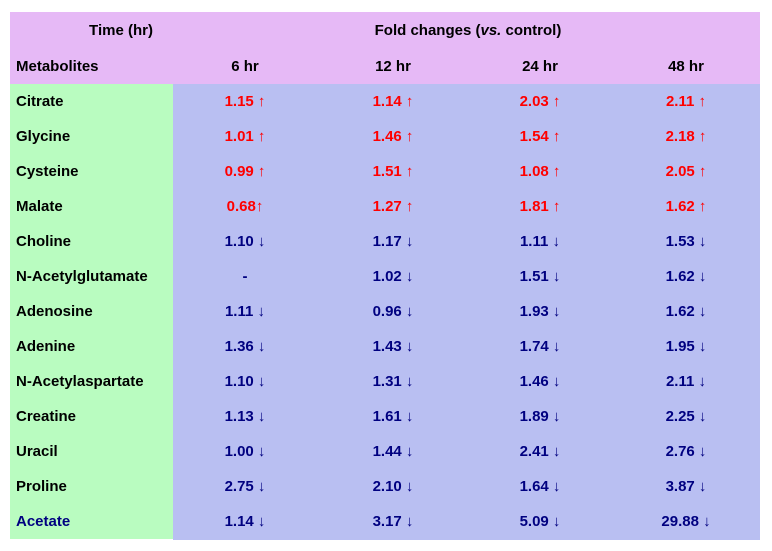 The image size is (772, 551). What do you see at coordinates (393, 136) in the screenshot?
I see `fold-change: 1.46 ↑` at bounding box center [393, 136].